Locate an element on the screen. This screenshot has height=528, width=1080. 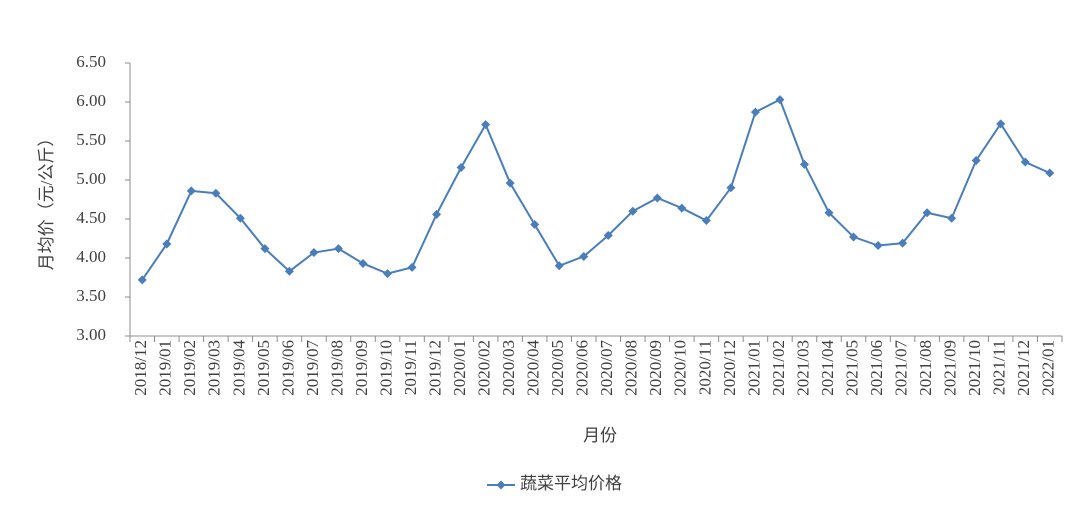
x-tick-label: 2019/07 is located at coordinates (312, 368).